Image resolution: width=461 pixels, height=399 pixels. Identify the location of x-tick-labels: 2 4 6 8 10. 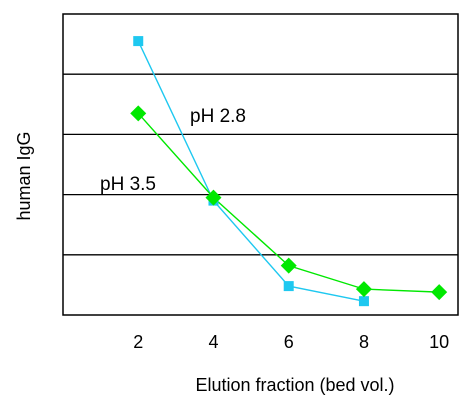
(291, 342).